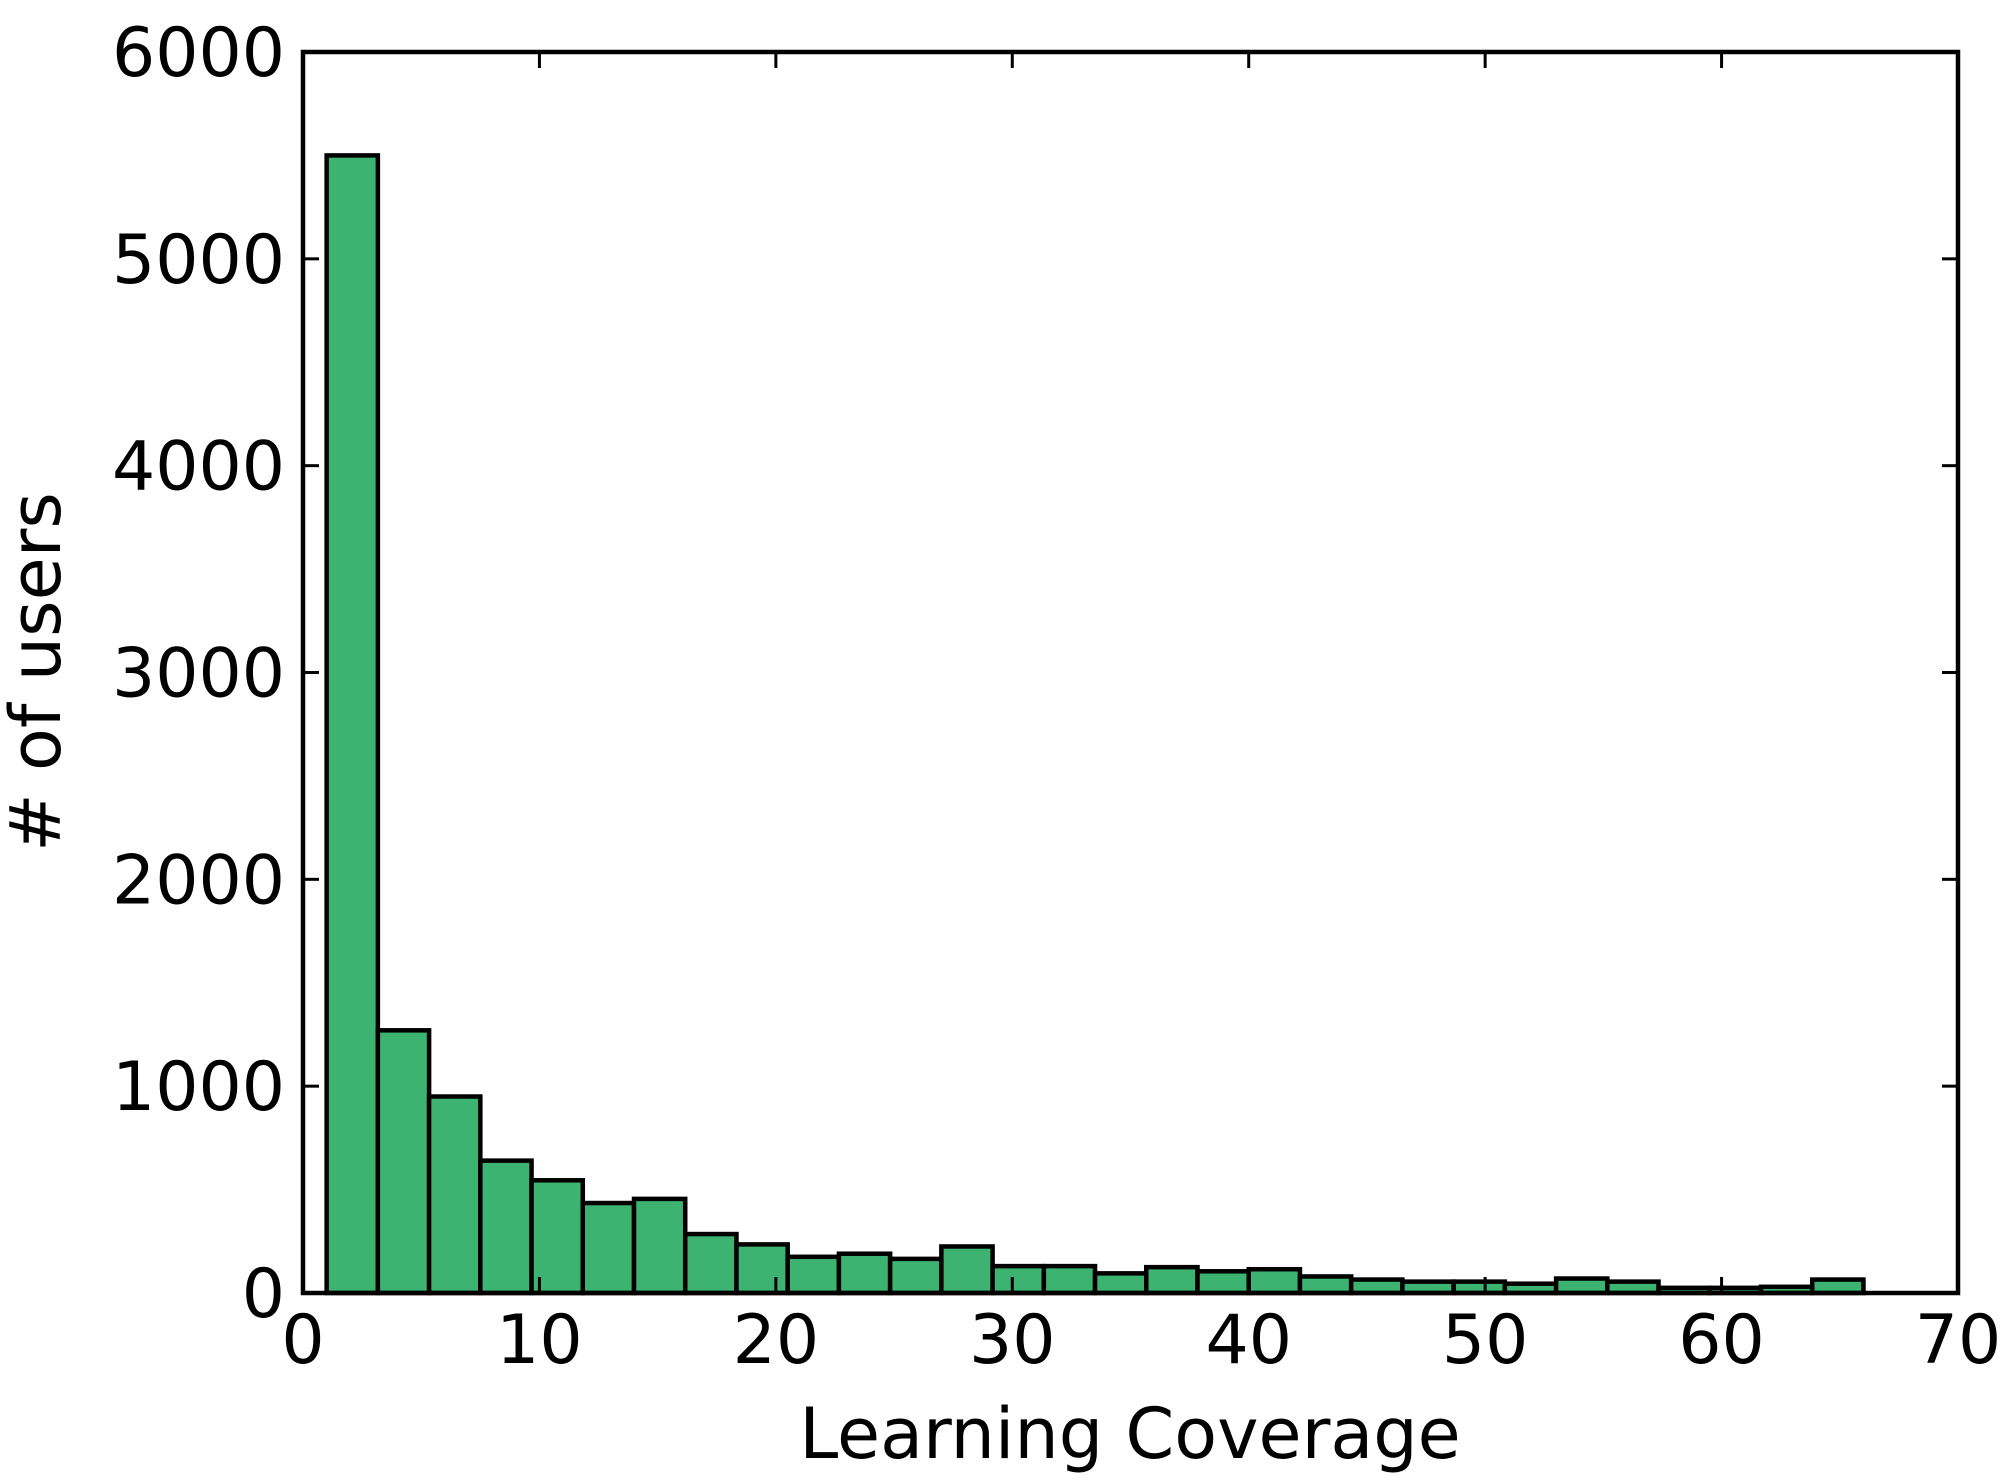  What do you see at coordinates (198, 53) in the screenshot?
I see `y-tick-label: 6000` at bounding box center [198, 53].